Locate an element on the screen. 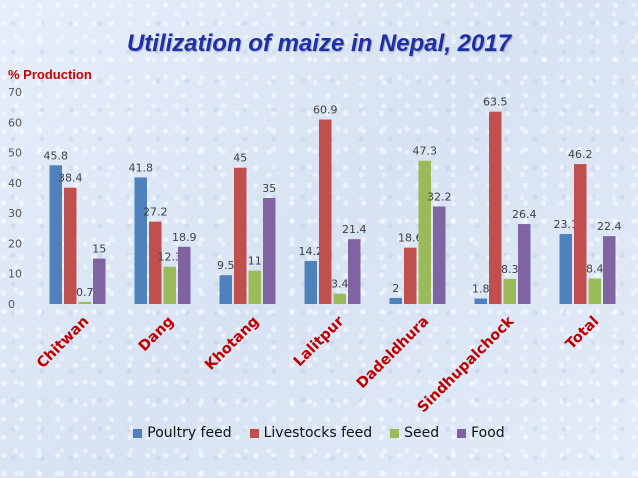  data-label: 23.1 is located at coordinates (566, 224).